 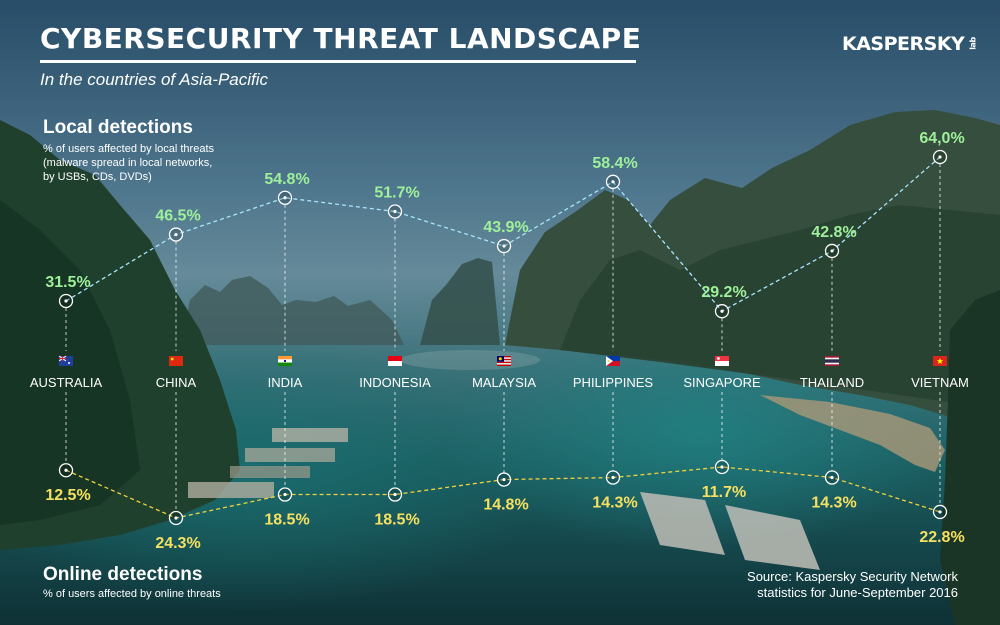 What do you see at coordinates (123, 574) in the screenshot?
I see `online-detections-heading: Online detections` at bounding box center [123, 574].